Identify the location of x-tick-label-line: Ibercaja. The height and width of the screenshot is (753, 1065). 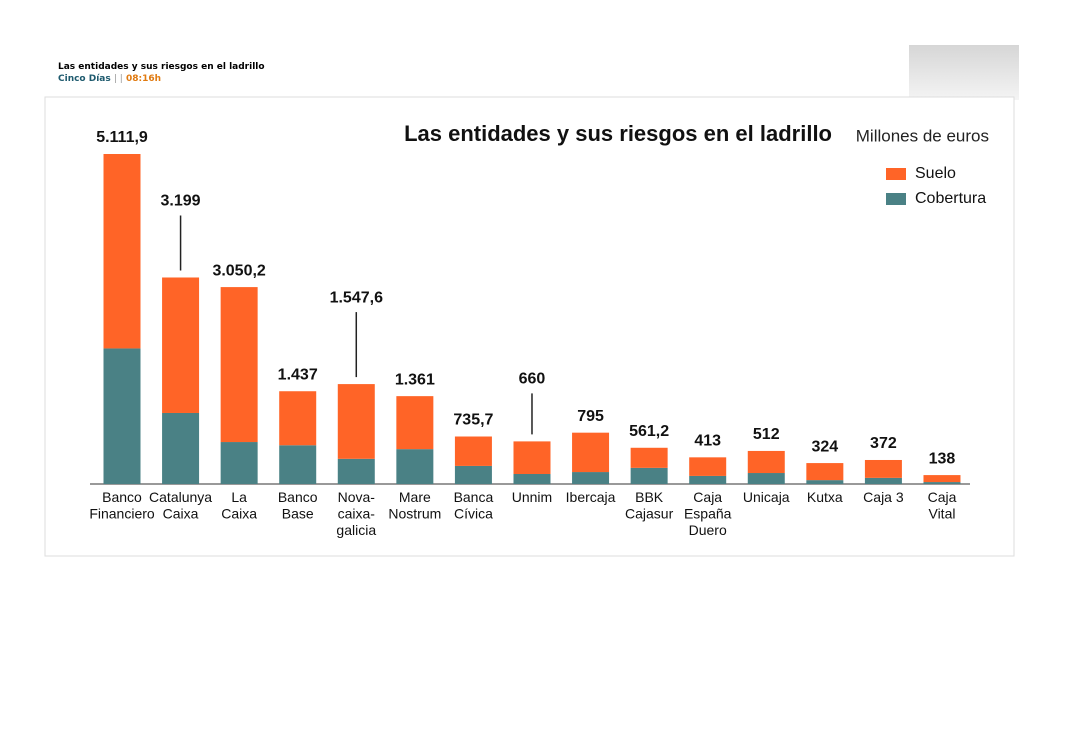
(591, 497).